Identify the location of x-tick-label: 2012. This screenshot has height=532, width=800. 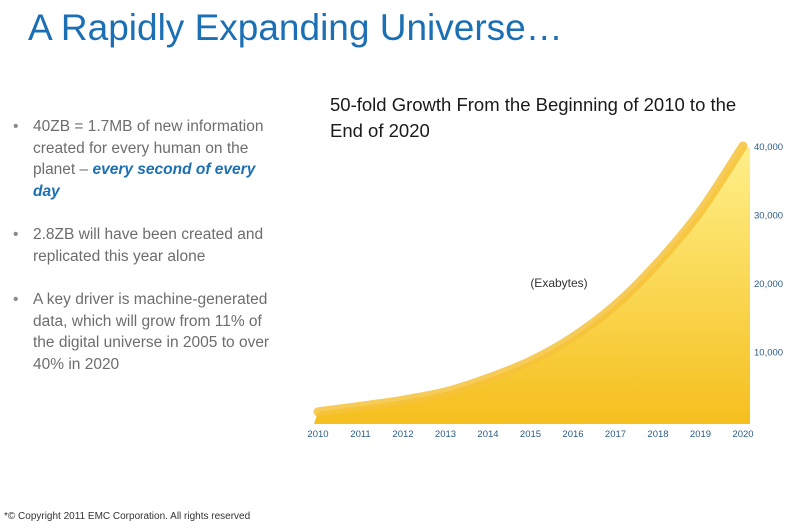
(402, 434).